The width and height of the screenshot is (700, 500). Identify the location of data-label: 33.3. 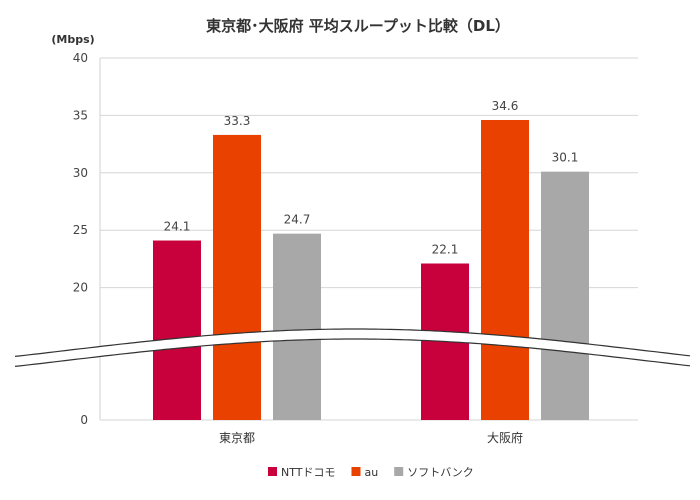
(237, 121).